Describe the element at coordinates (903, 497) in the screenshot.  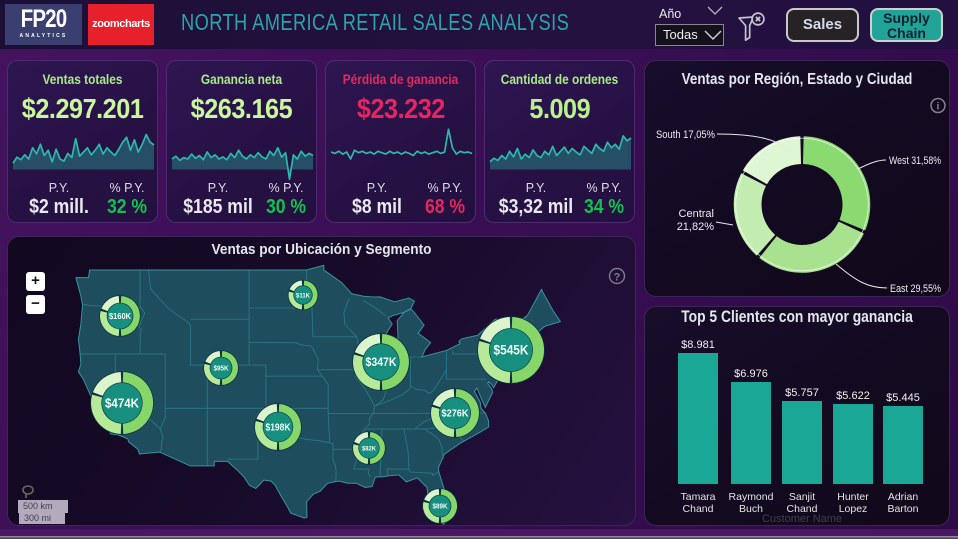
I see `svg-text: Adrian` at that location.